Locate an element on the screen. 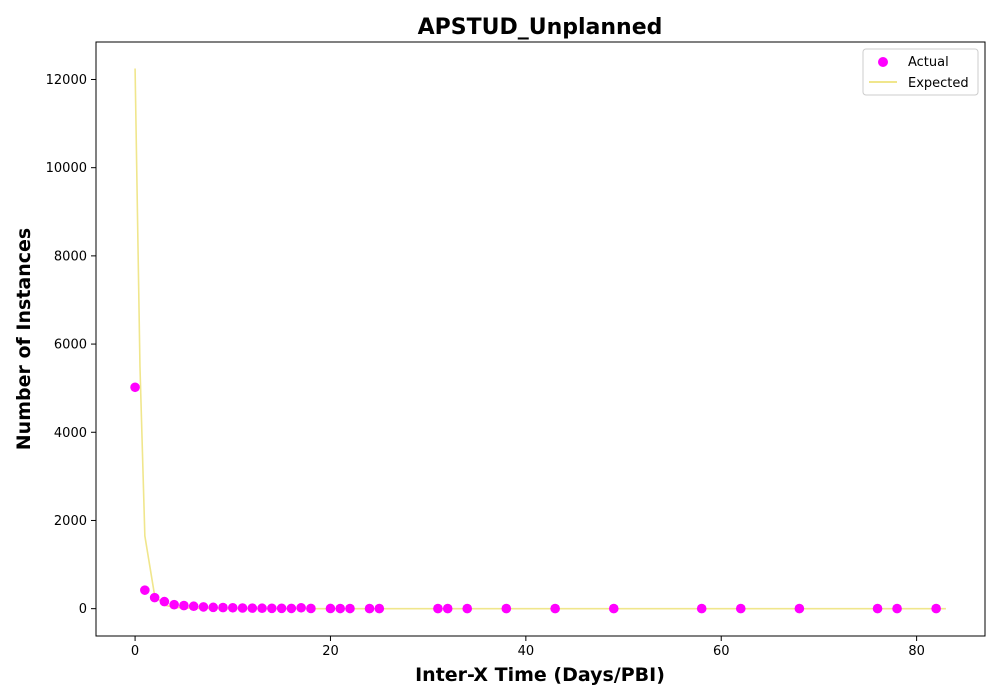 The image size is (1000, 700). x-tick-label: 0 is located at coordinates (135, 651).